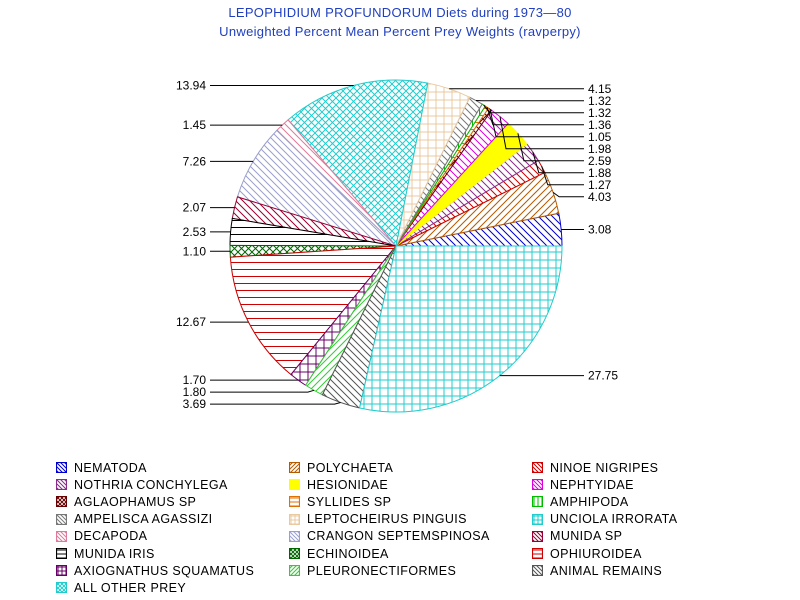  Describe the element at coordinates (135, 501) in the screenshot. I see `legend-label: AGLAOPHAMUS SP` at that location.